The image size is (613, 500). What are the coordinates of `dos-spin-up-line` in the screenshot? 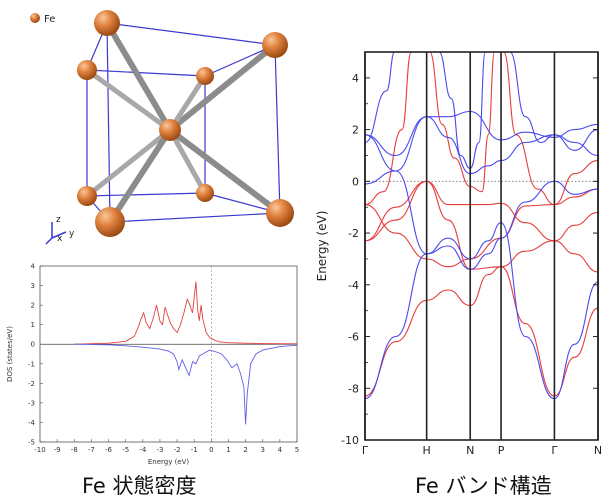 It's located at (186, 313).